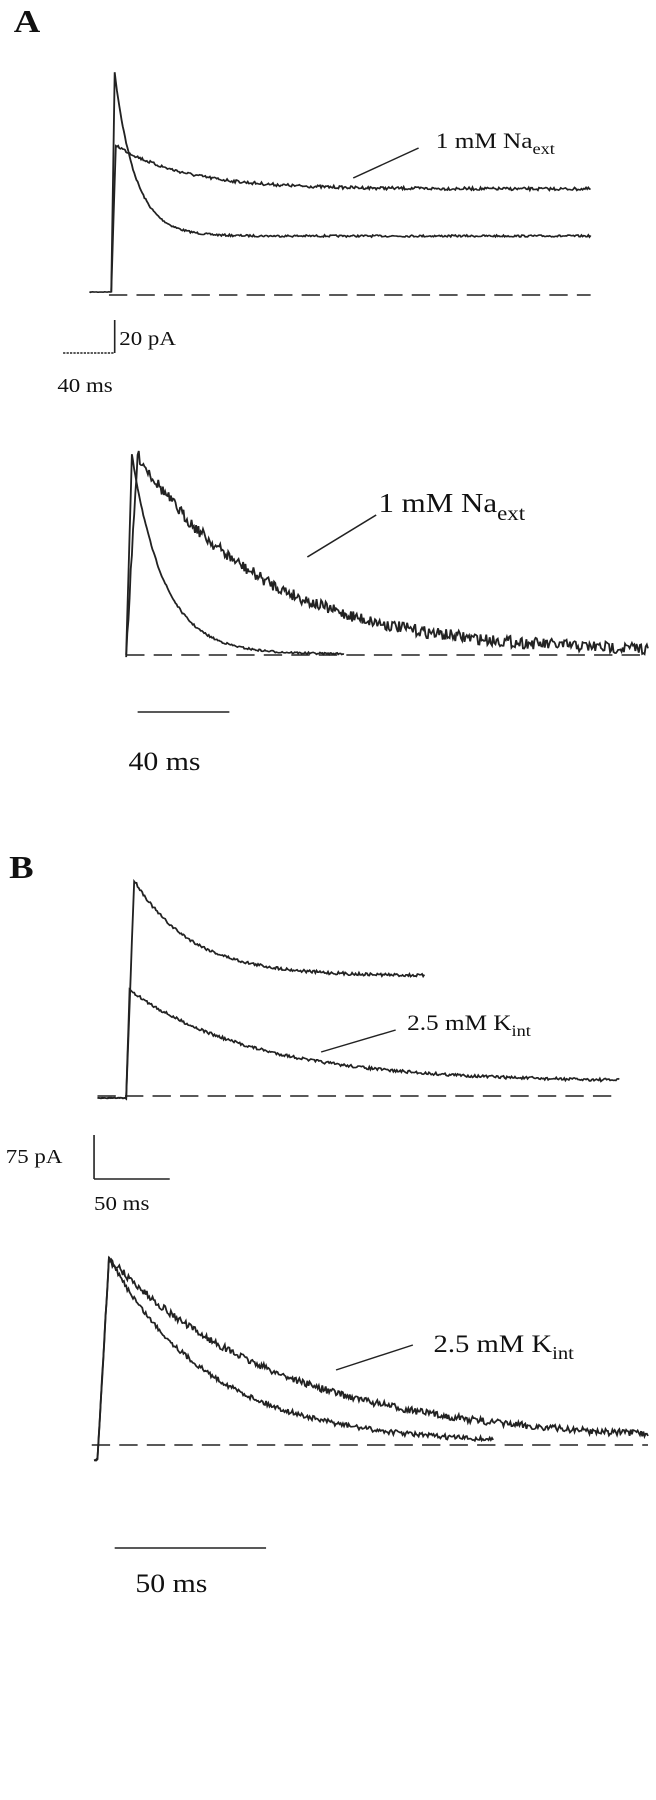 This screenshot has height=1800, width=656. What do you see at coordinates (34, 1156) in the screenshot?
I see `scale-label: 75 pA` at bounding box center [34, 1156].